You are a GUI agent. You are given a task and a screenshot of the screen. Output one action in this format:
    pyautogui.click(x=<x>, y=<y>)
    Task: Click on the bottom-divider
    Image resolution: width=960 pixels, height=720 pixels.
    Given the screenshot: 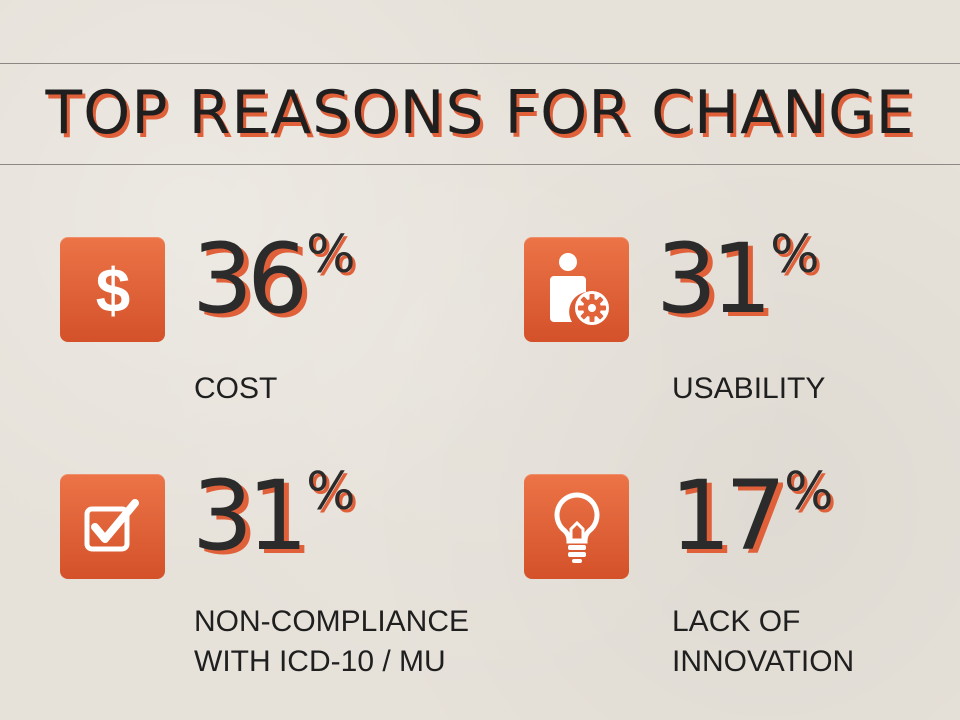 What is the action you would take?
    pyautogui.click(x=480, y=164)
    